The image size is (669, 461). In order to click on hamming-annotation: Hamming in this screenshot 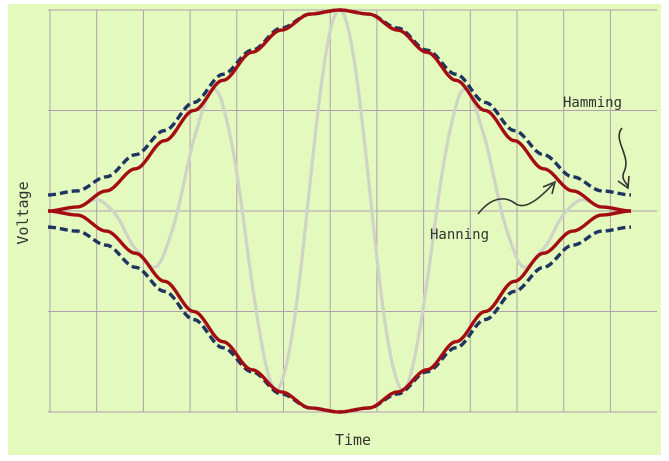, I will do `click(592, 103)`.